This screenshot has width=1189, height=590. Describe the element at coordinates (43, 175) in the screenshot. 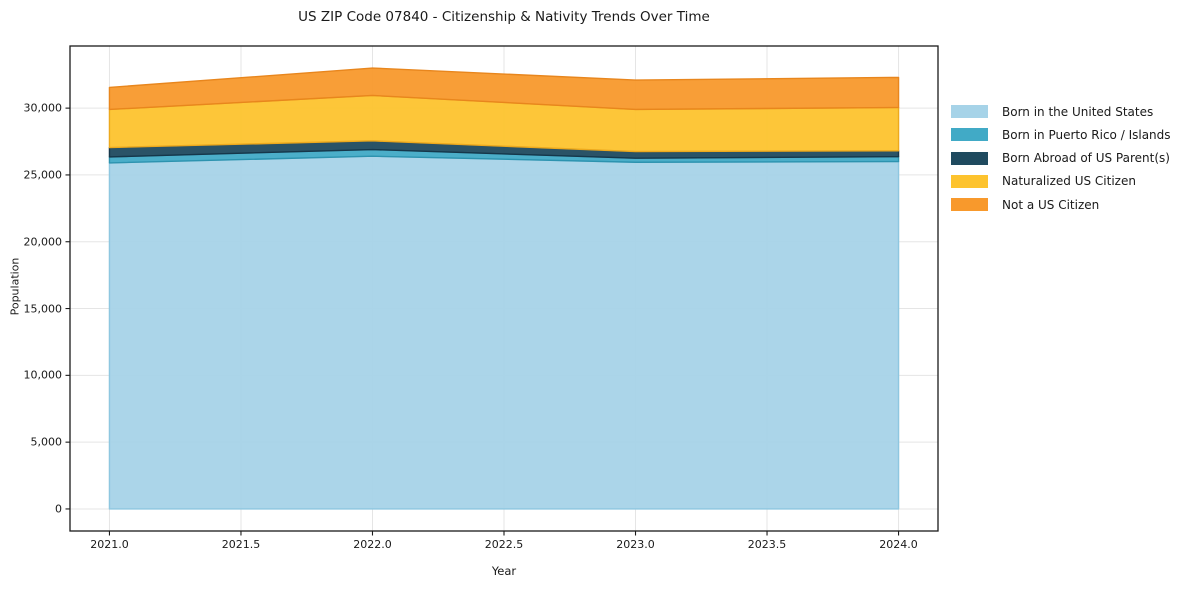

I see `y-tick-label: 25,000` at that location.